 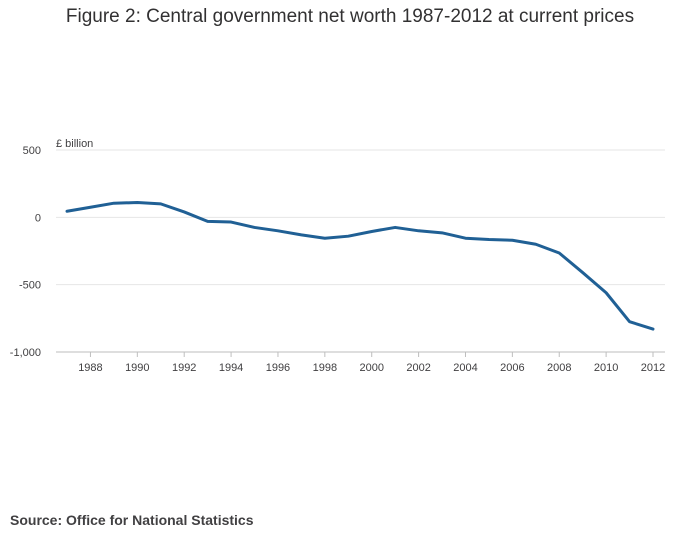 What do you see at coordinates (465, 368) in the screenshot?
I see `x-tick-label: 2004` at bounding box center [465, 368].